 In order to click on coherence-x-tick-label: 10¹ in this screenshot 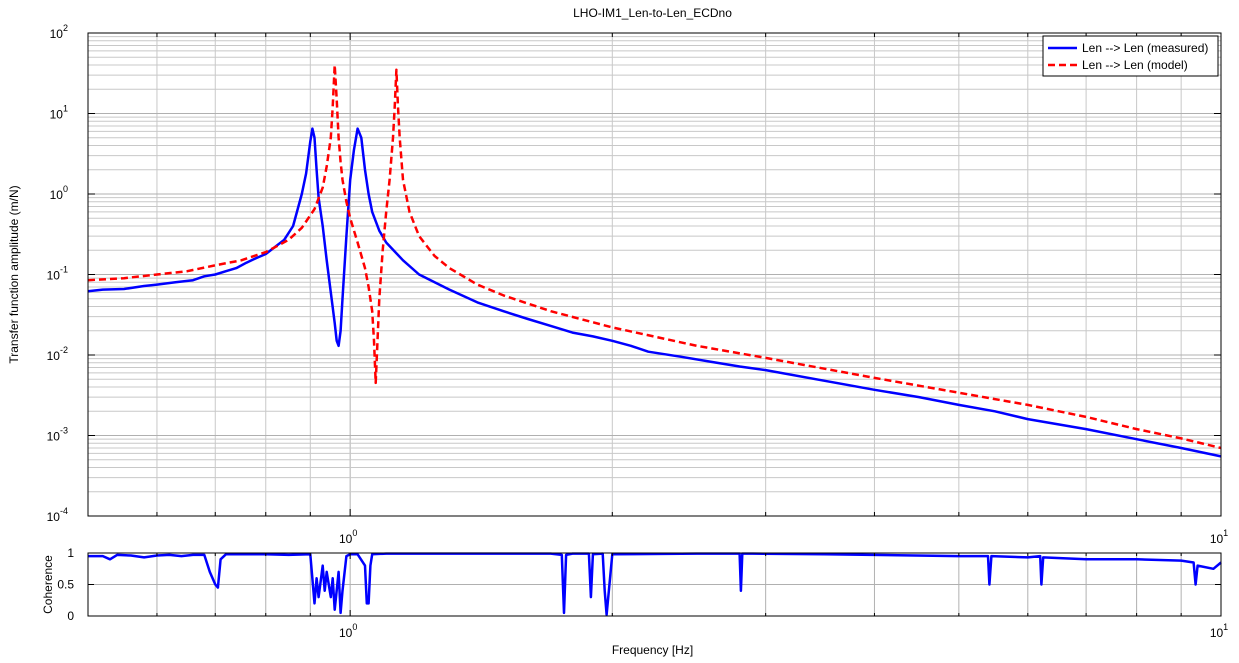, I will do `click(1219, 631)`.